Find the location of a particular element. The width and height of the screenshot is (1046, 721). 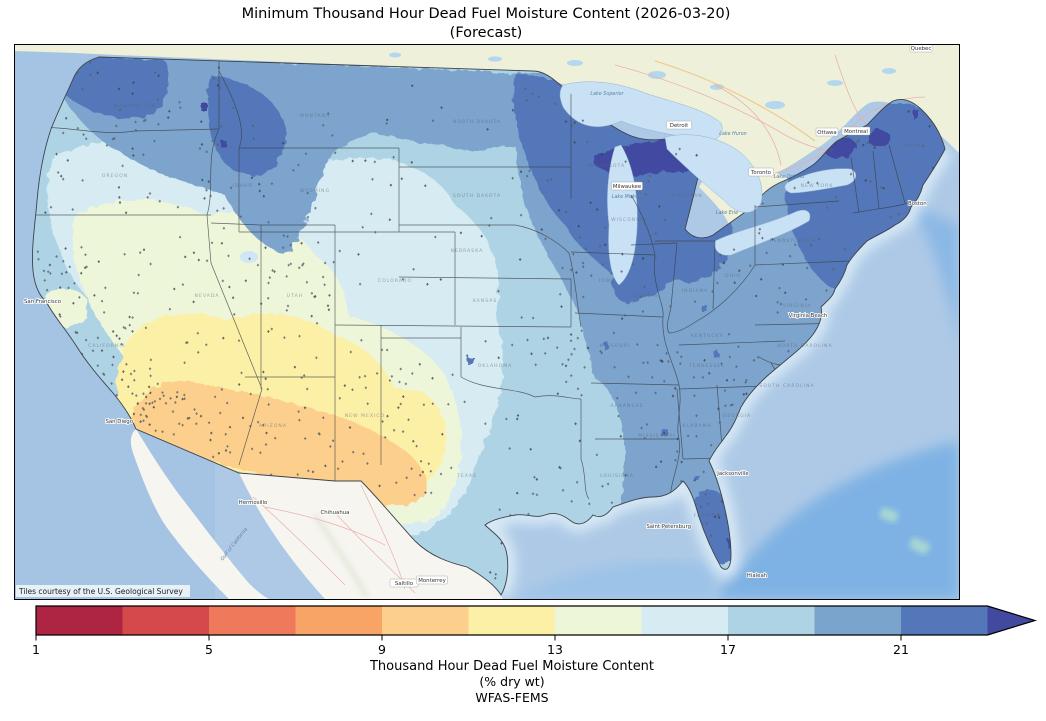

colorbar-tick-label: 21 is located at coordinates (901, 649).